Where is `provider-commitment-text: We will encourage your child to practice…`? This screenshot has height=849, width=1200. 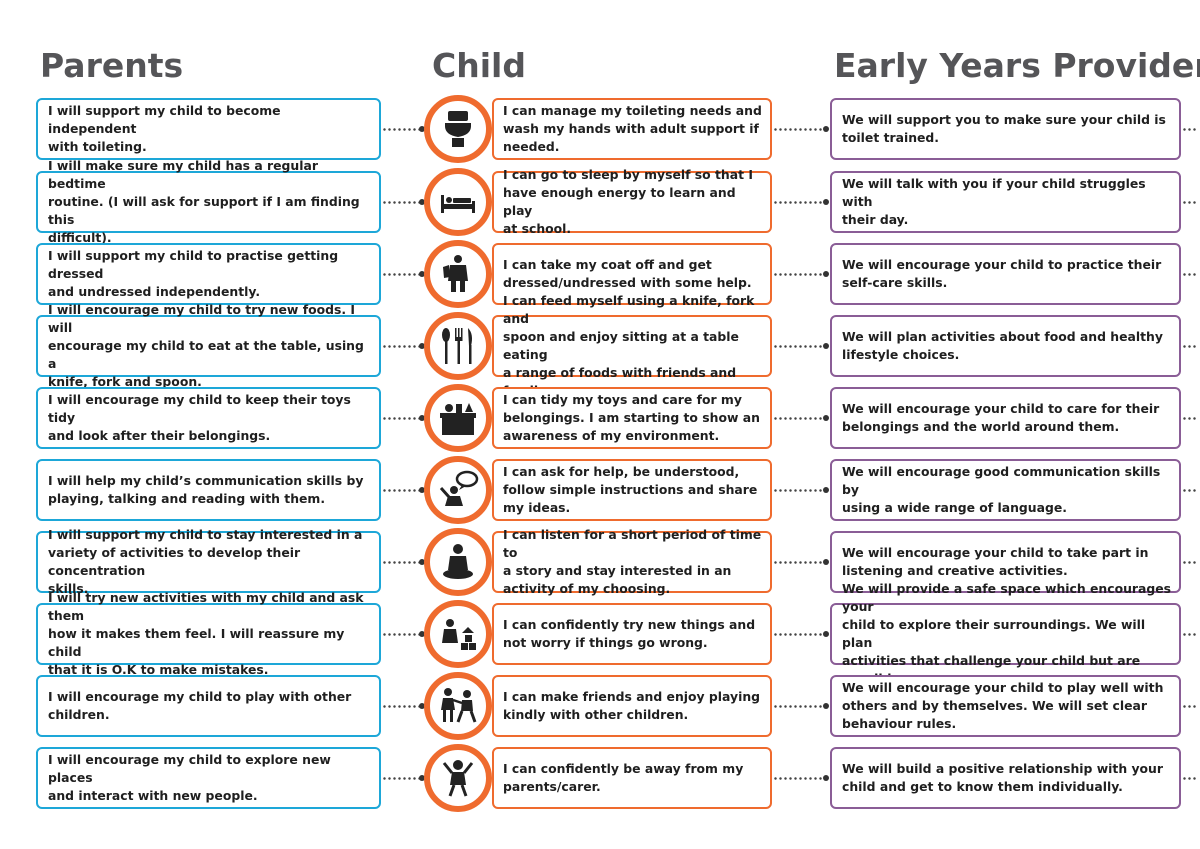 provider-commitment-text: We will encourage your child to practice… is located at coordinates (1002, 273).